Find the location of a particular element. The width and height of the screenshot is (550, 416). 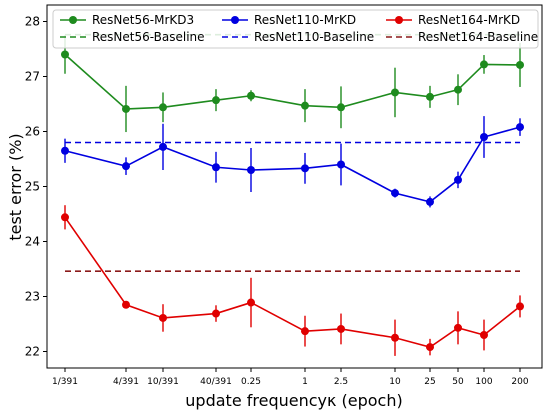

x-tick-label: 100 is located at coordinates (483, 382).